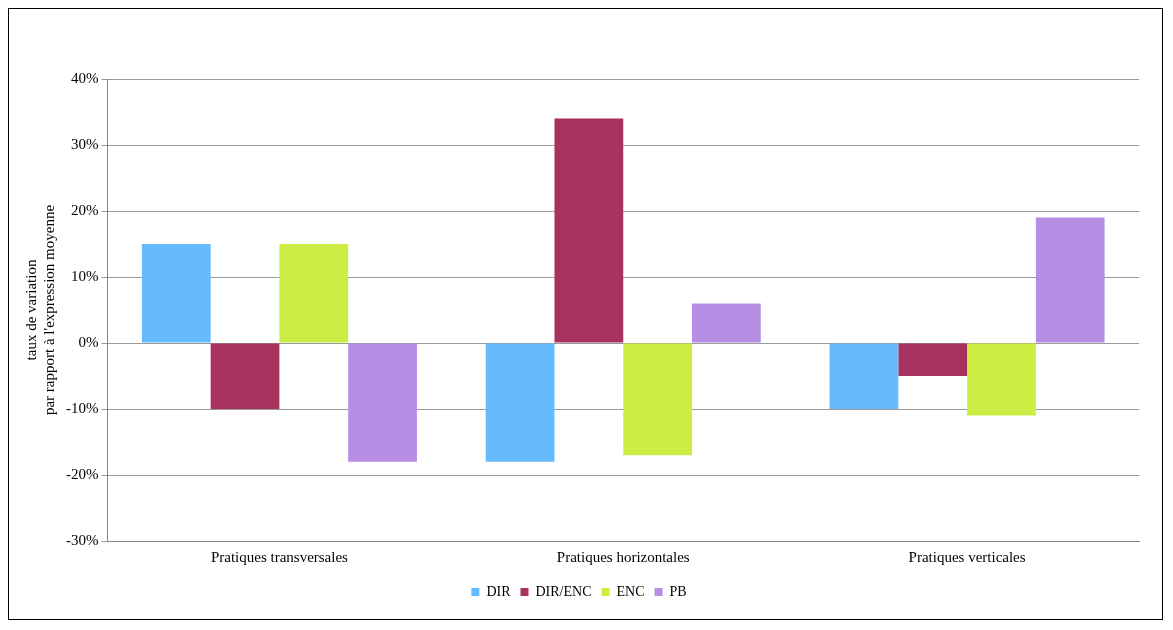 This screenshot has width=1173, height=630. What do you see at coordinates (84, 77) in the screenshot?
I see `y-tick-label: 40%` at bounding box center [84, 77].